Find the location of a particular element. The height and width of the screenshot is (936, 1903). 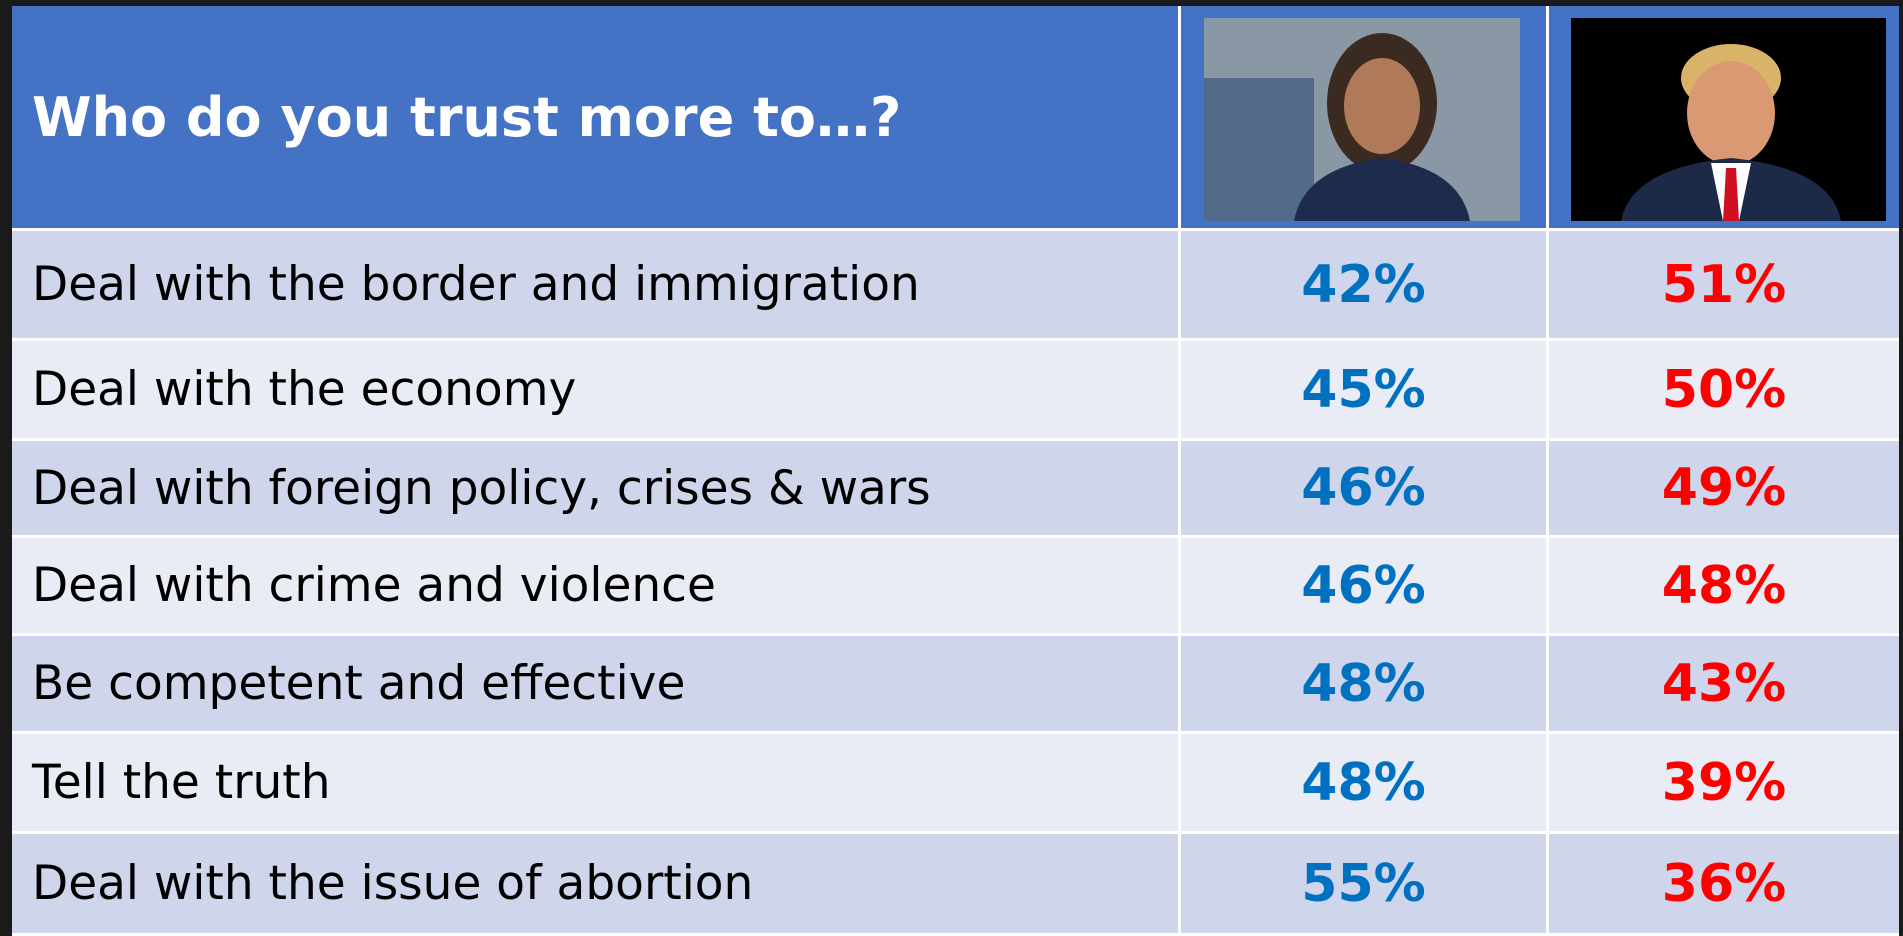

trump-value: 50% is located at coordinates (1724, 389).